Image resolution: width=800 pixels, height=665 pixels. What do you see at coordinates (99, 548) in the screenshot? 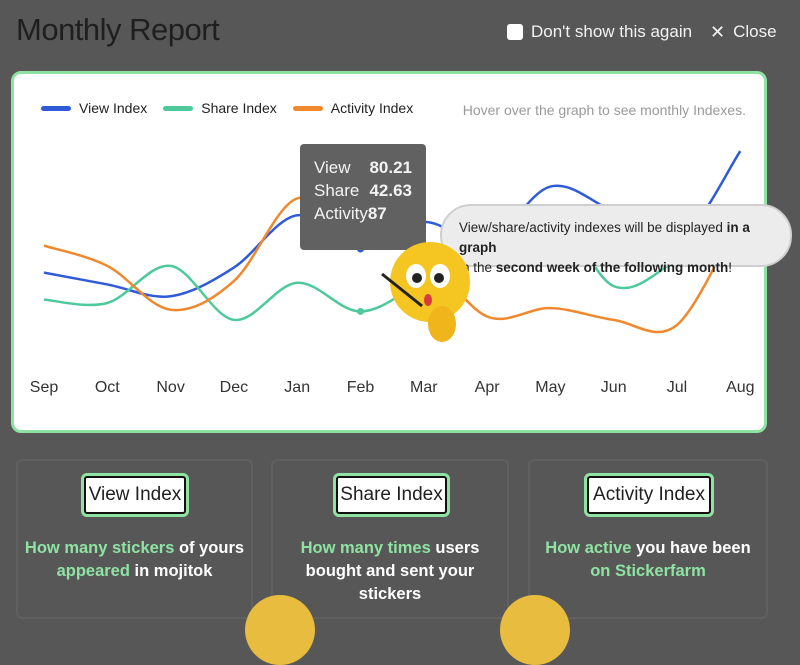
I see `view-desc-highlight-1: How many stickers` at bounding box center [99, 548].